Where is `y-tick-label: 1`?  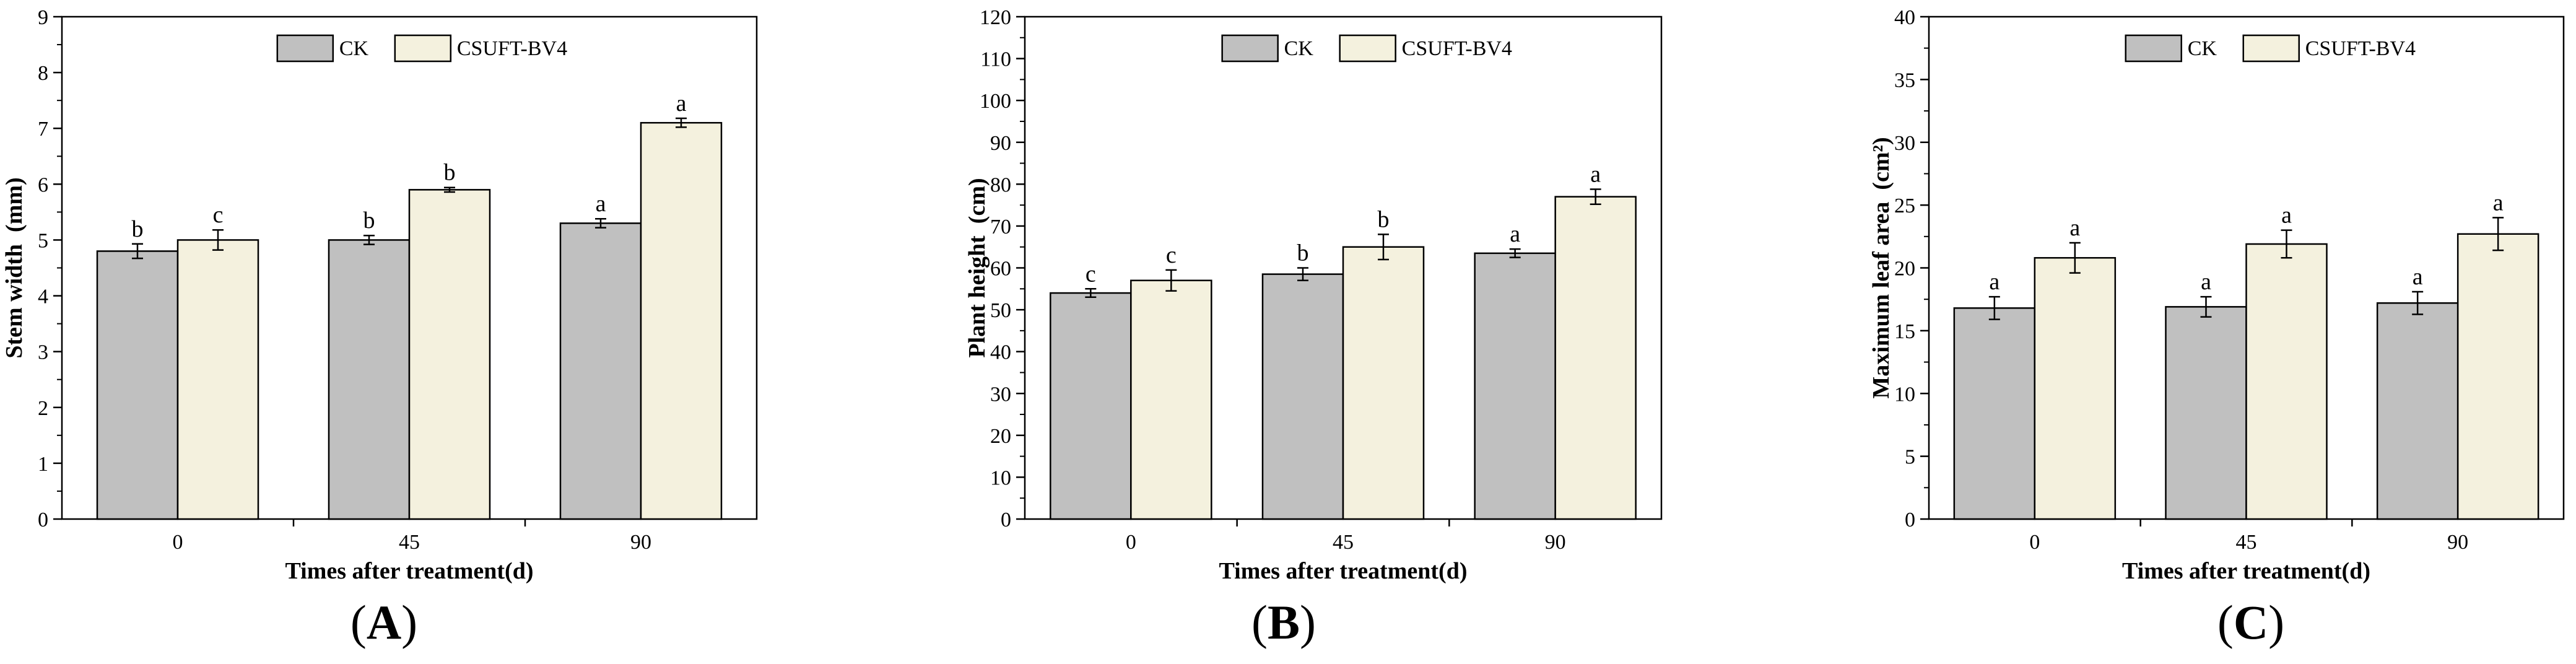
y-tick-label: 1 is located at coordinates (43, 465).